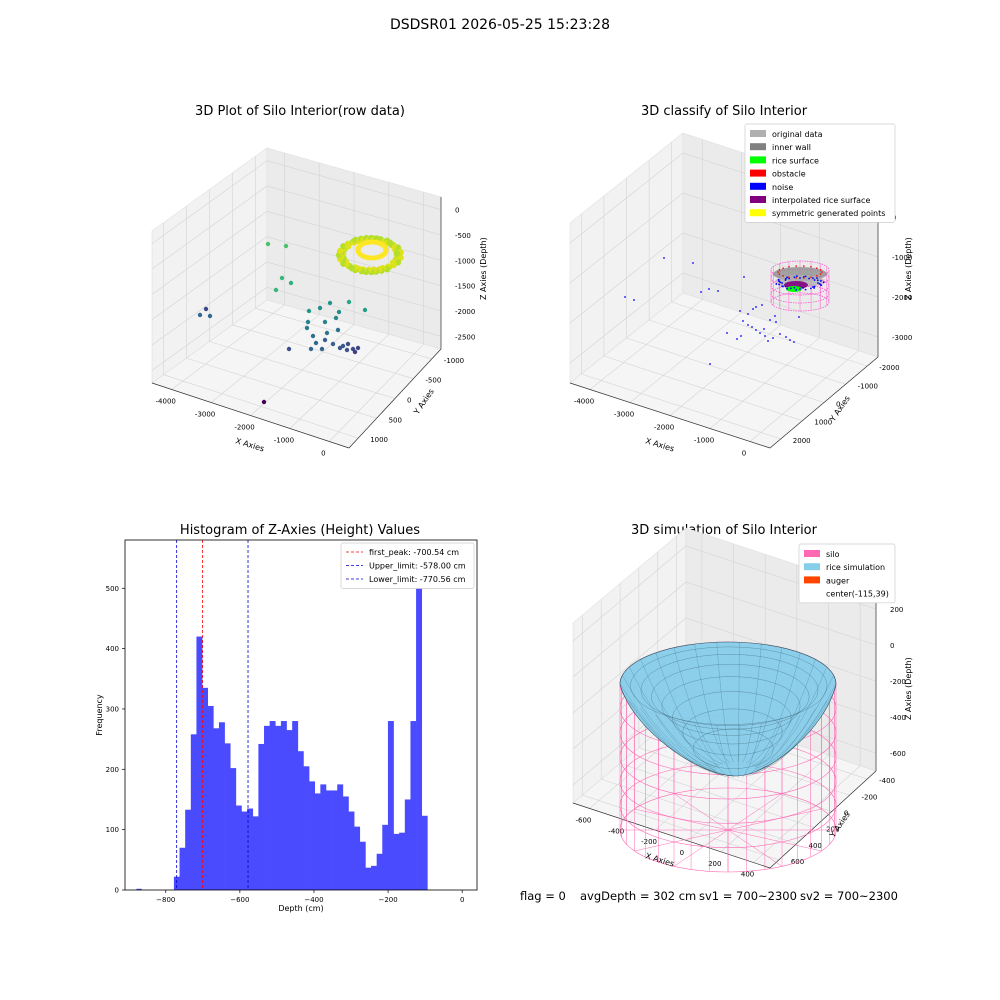 This screenshot has height=1000, width=1000. Describe the element at coordinates (112, 649) in the screenshot. I see `histogram-y-tick-label: 400` at that location.